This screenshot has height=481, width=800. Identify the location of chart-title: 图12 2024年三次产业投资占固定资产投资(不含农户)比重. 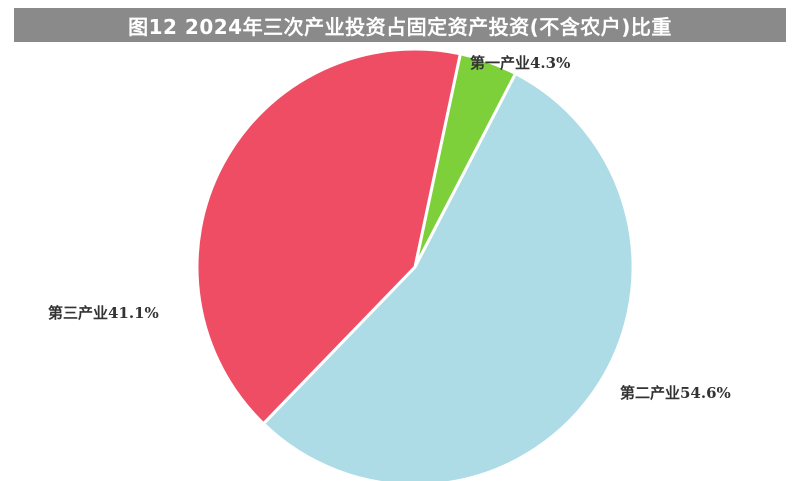
(400, 26).